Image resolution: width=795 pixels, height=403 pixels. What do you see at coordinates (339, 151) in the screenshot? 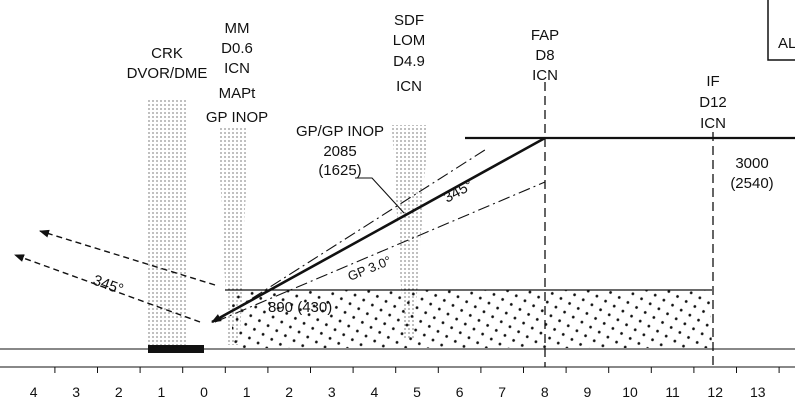
I see `gp-inop-line-2: 2085` at bounding box center [339, 151].